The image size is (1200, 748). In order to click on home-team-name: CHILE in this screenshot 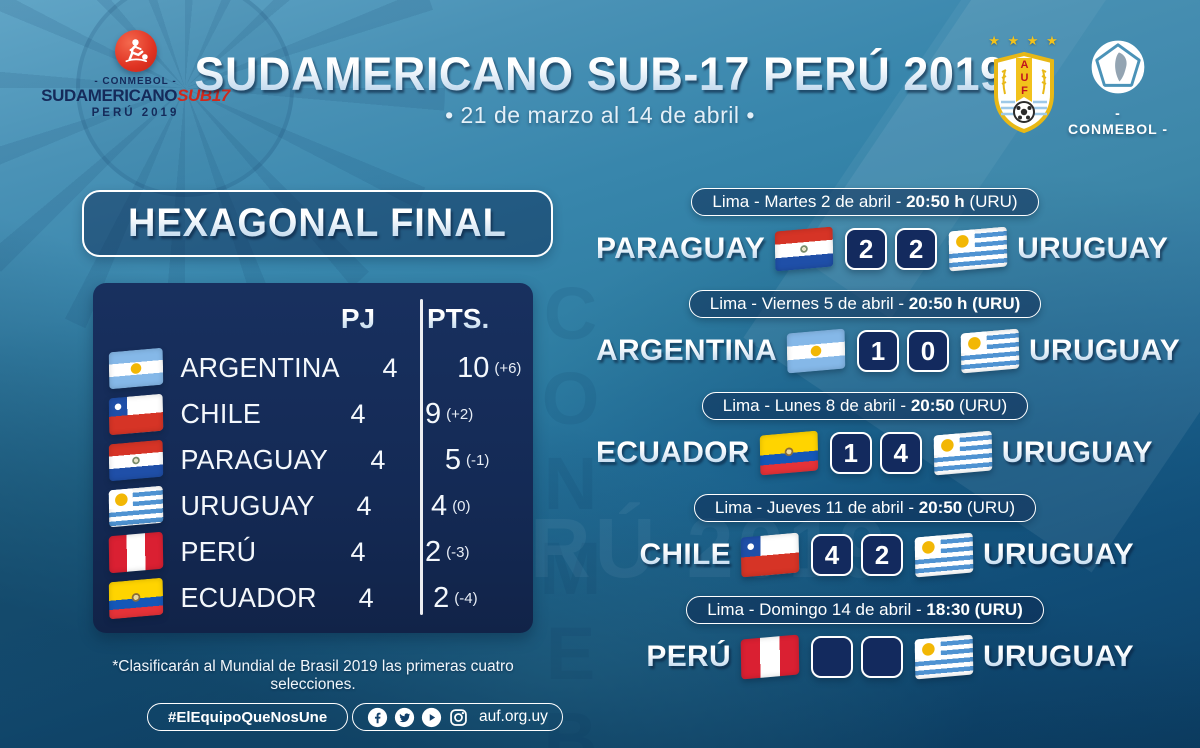, I will do `click(663, 555)`.